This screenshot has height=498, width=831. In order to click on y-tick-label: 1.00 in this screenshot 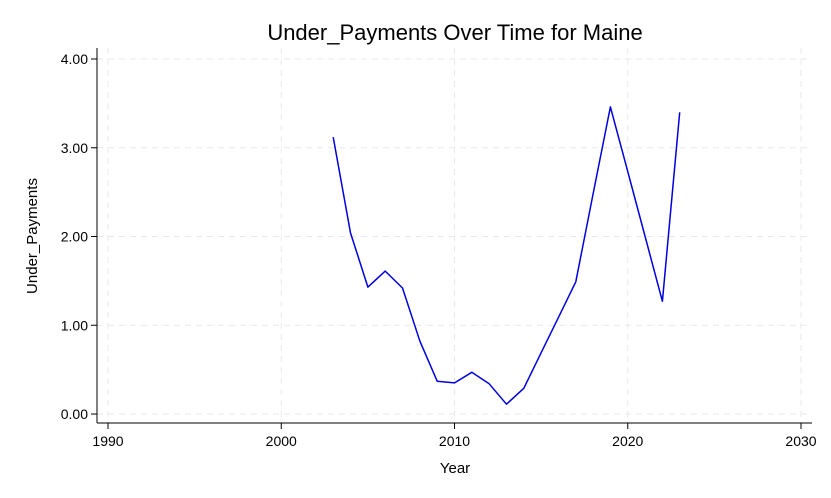, I will do `click(74, 325)`.